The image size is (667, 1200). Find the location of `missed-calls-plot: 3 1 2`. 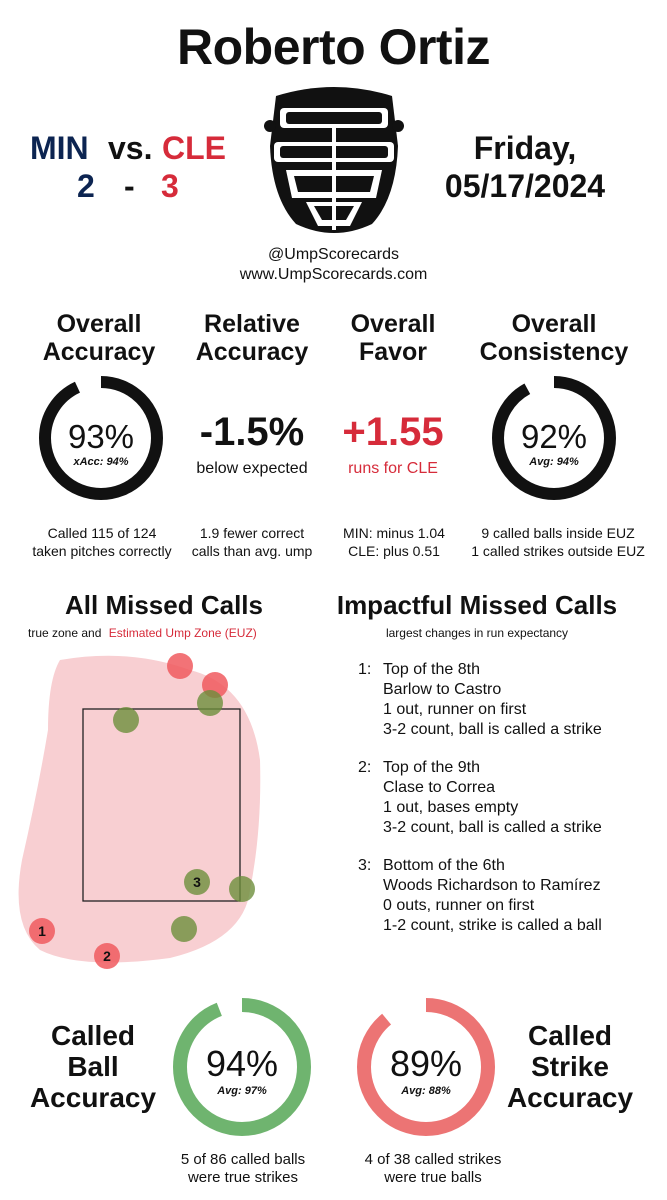

missed-calls-plot: 3 1 2 is located at coordinates (139, 811).